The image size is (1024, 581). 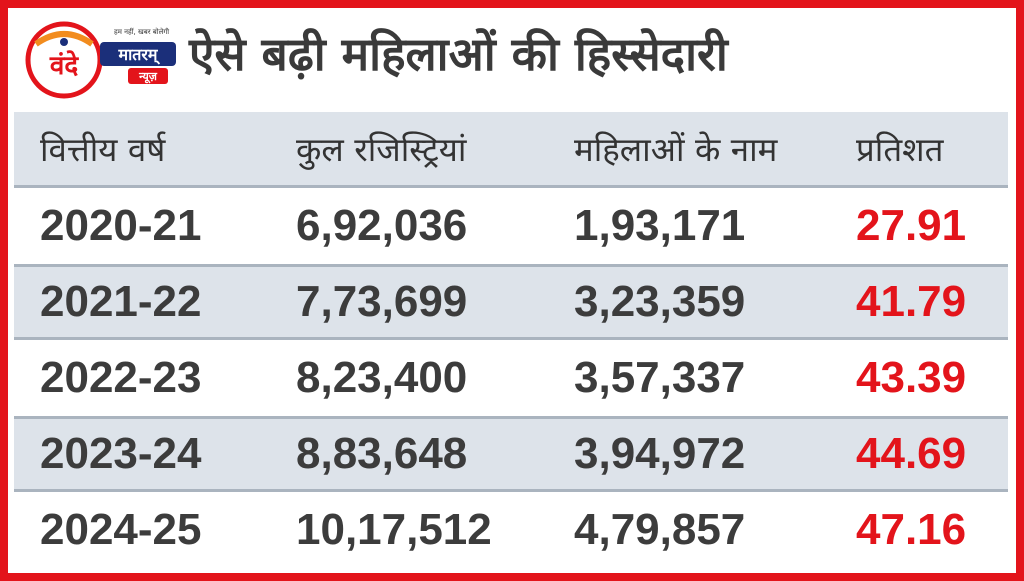 I want to click on cell-year: 2024-25, so click(x=121, y=529).